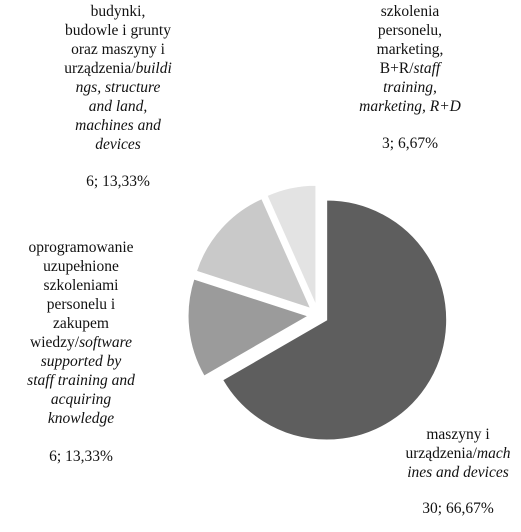 Image resolution: width=521 pixels, height=532 pixels. Describe the element at coordinates (81, 361) in the screenshot. I see `label-line: supported by` at that location.